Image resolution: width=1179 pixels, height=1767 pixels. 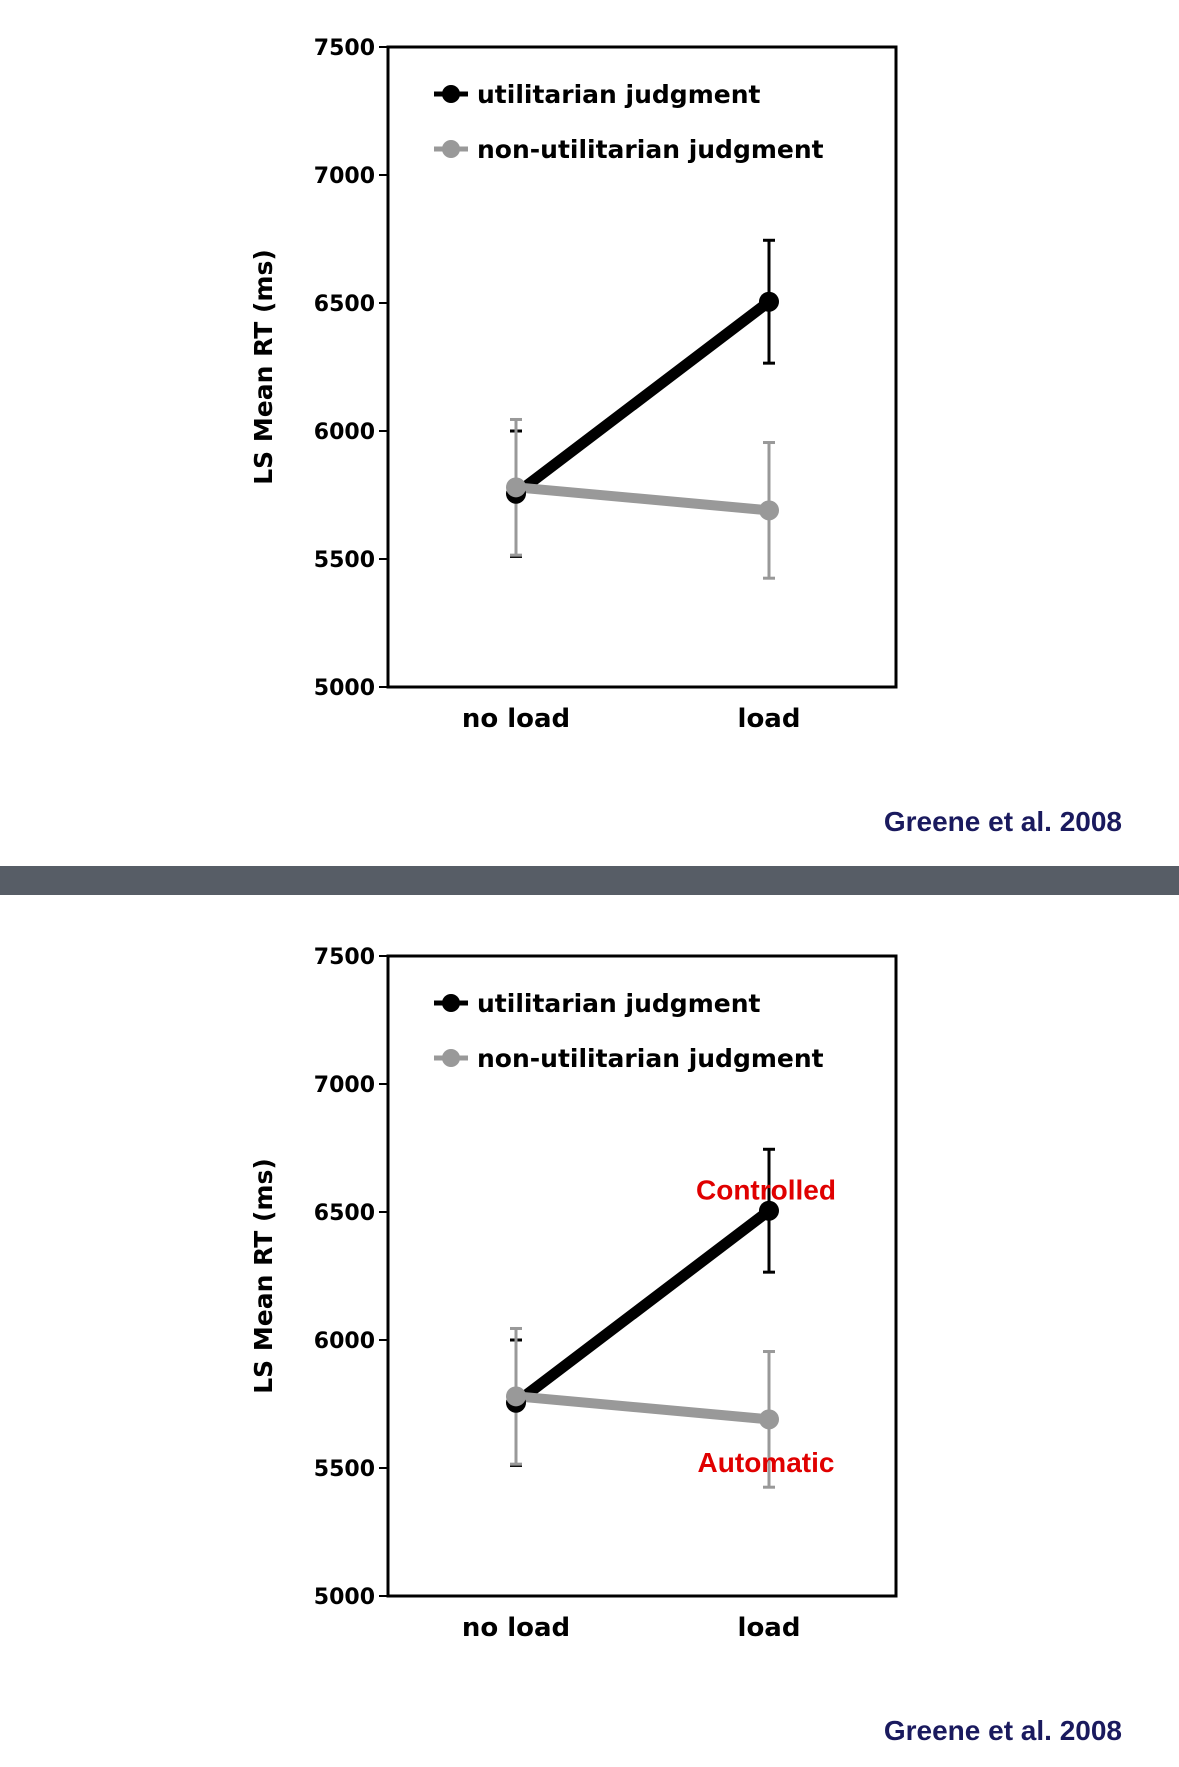 I want to click on annotation-label: Automatic, so click(x=766, y=1462).